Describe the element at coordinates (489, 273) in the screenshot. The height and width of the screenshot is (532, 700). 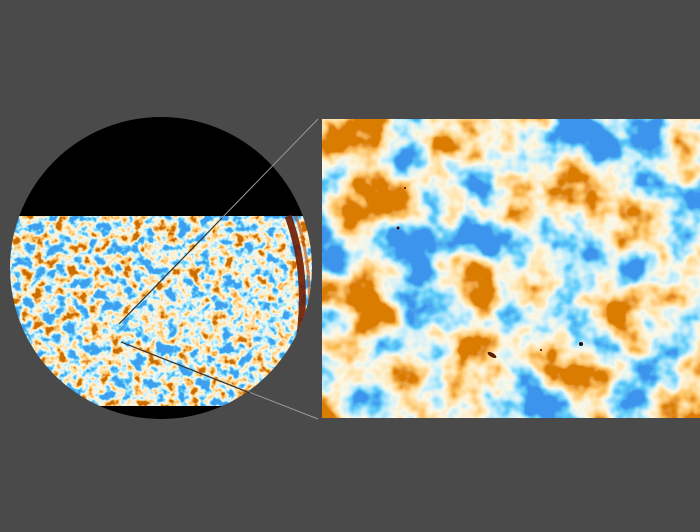
I see `point-sources` at that location.